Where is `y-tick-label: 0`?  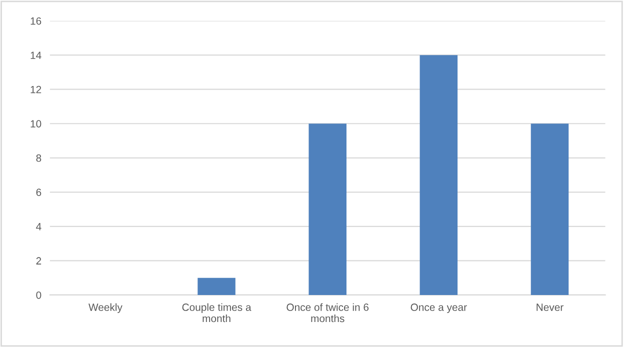
y-tick-label: 0 is located at coordinates (39, 295).